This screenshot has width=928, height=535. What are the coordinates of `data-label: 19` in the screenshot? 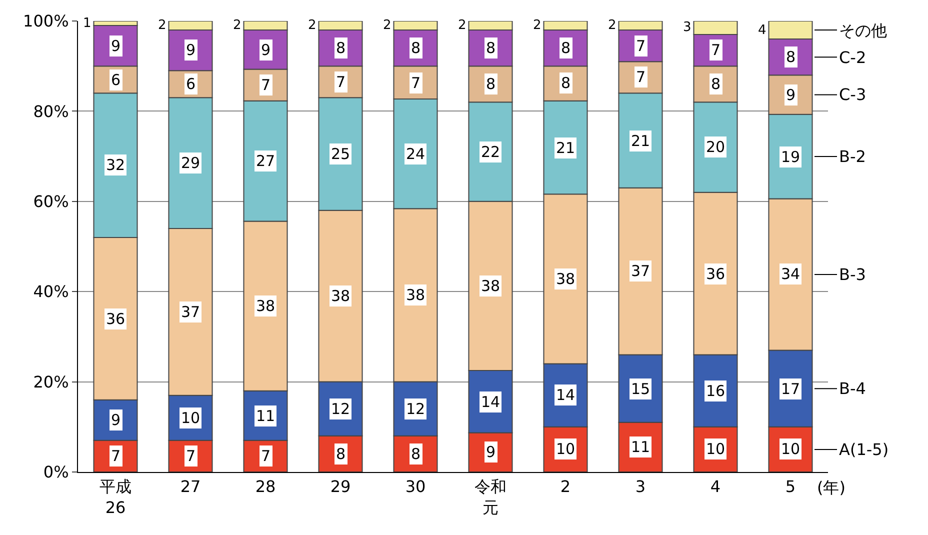 It's located at (790, 157).